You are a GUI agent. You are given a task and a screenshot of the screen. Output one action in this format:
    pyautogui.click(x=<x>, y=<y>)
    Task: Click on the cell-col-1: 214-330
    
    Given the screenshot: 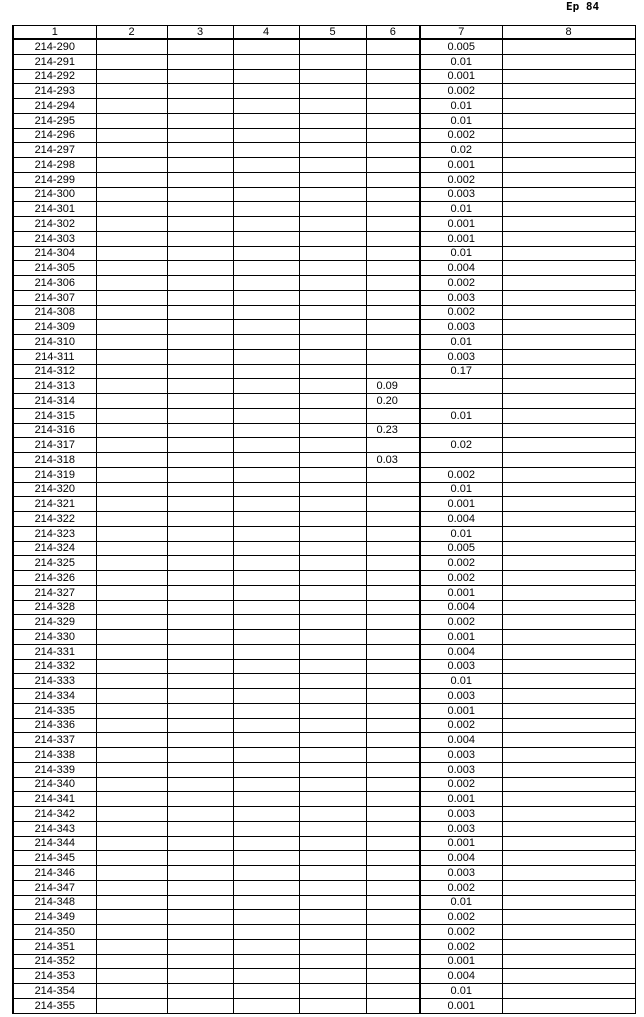 What is the action you would take?
    pyautogui.click(x=54, y=637)
    